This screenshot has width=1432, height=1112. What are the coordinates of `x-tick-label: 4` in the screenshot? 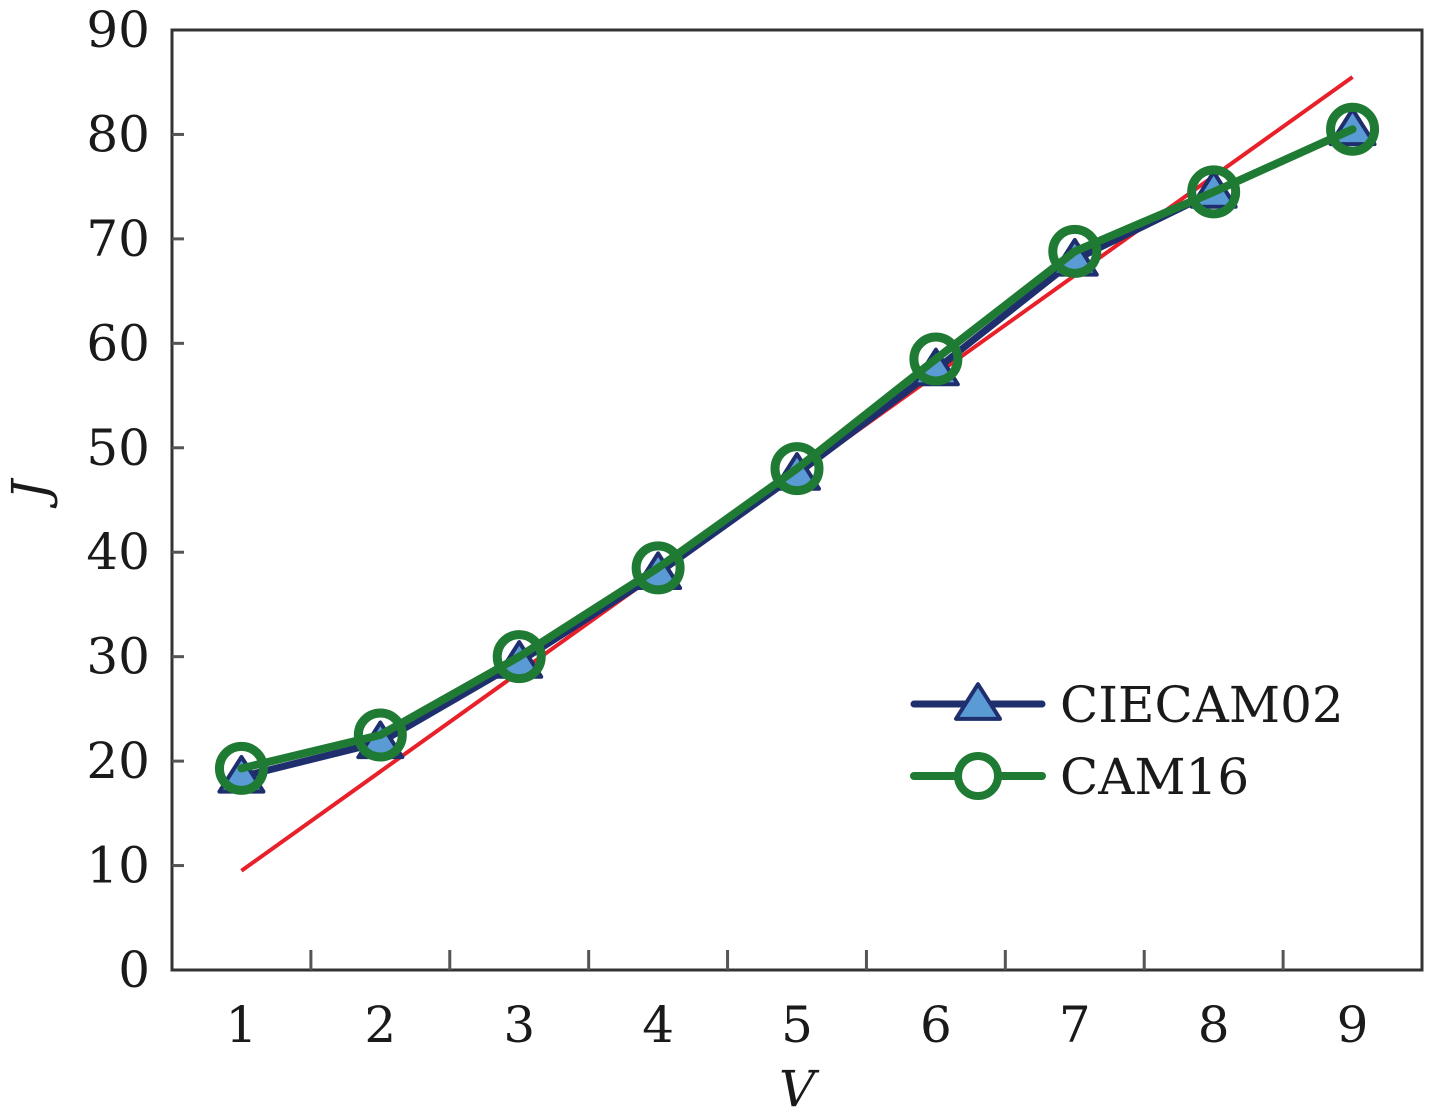 It's located at (658, 1025).